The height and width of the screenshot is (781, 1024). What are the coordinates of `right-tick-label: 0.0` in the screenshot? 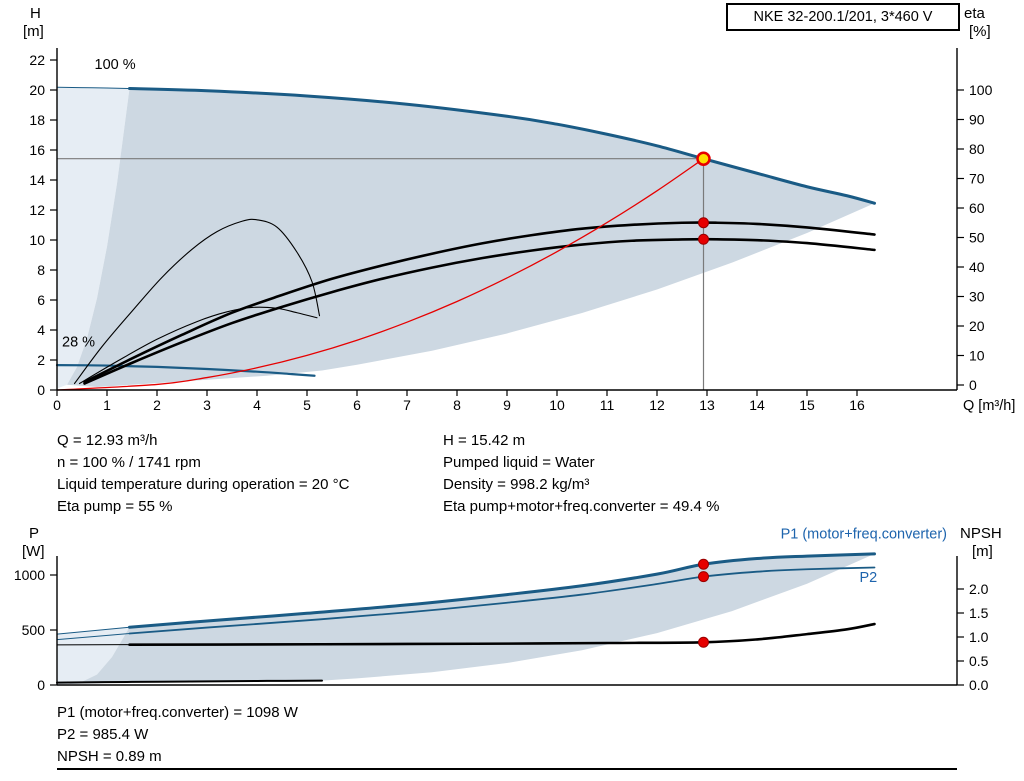 It's located at (979, 685).